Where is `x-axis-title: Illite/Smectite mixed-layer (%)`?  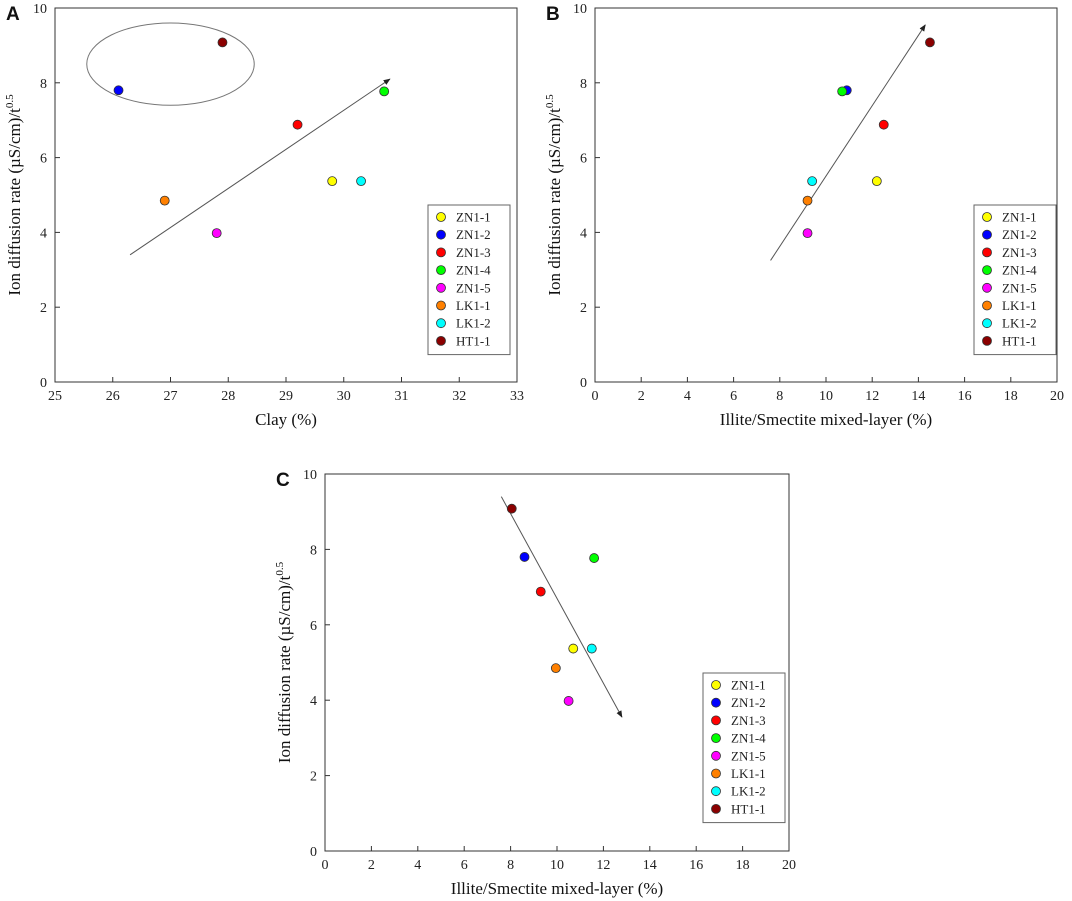 x-axis-title: Illite/Smectite mixed-layer (%) is located at coordinates (826, 419).